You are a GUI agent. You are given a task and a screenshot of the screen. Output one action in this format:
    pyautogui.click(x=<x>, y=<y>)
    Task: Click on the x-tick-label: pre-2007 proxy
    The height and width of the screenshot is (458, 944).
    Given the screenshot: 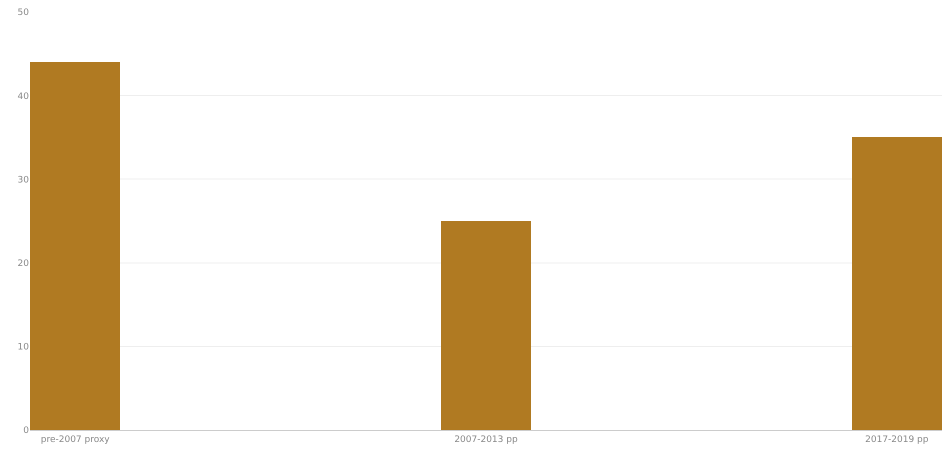 What is the action you would take?
    pyautogui.click(x=75, y=439)
    